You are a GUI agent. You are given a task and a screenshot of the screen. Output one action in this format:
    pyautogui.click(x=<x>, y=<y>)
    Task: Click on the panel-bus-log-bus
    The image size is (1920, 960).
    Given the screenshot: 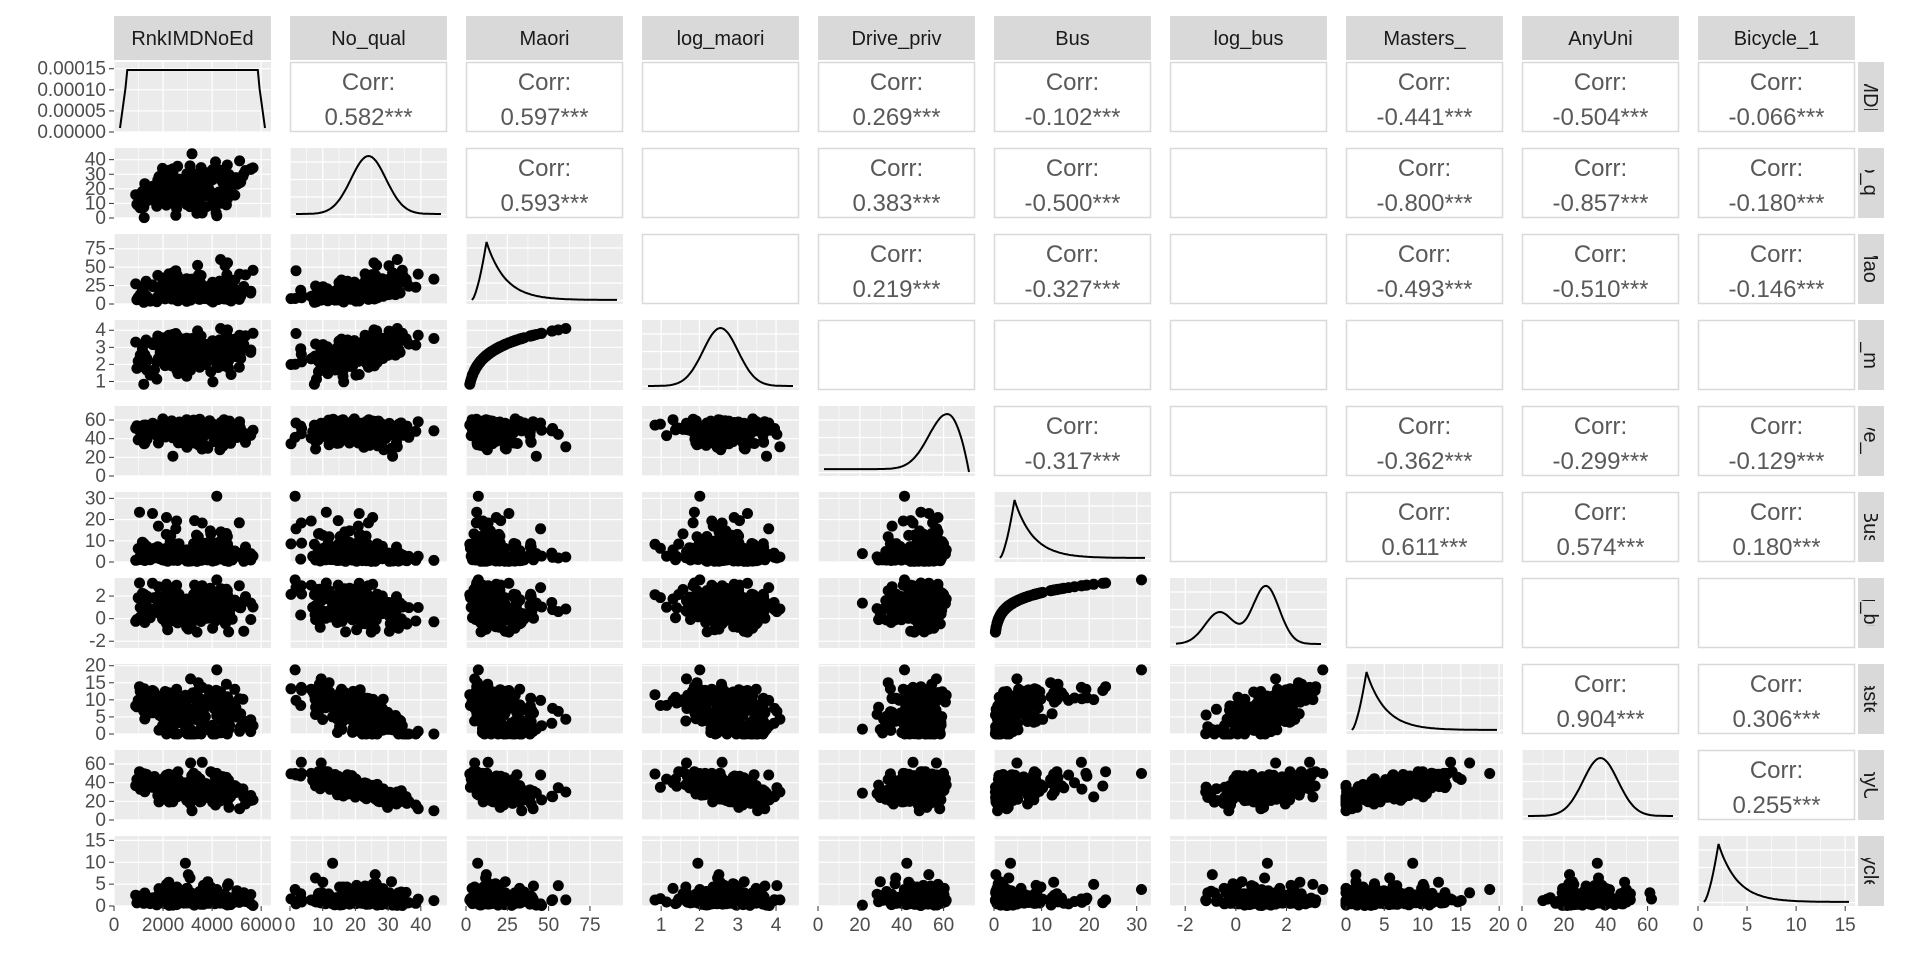 What is the action you would take?
    pyautogui.click(x=1248, y=527)
    